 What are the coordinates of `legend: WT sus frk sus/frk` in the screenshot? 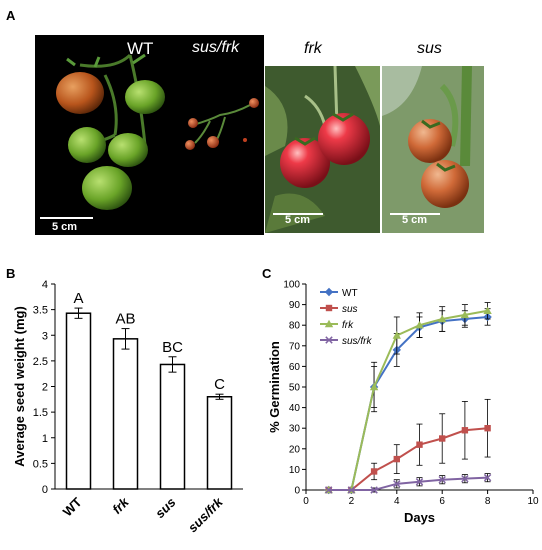 It's located at (346, 317).